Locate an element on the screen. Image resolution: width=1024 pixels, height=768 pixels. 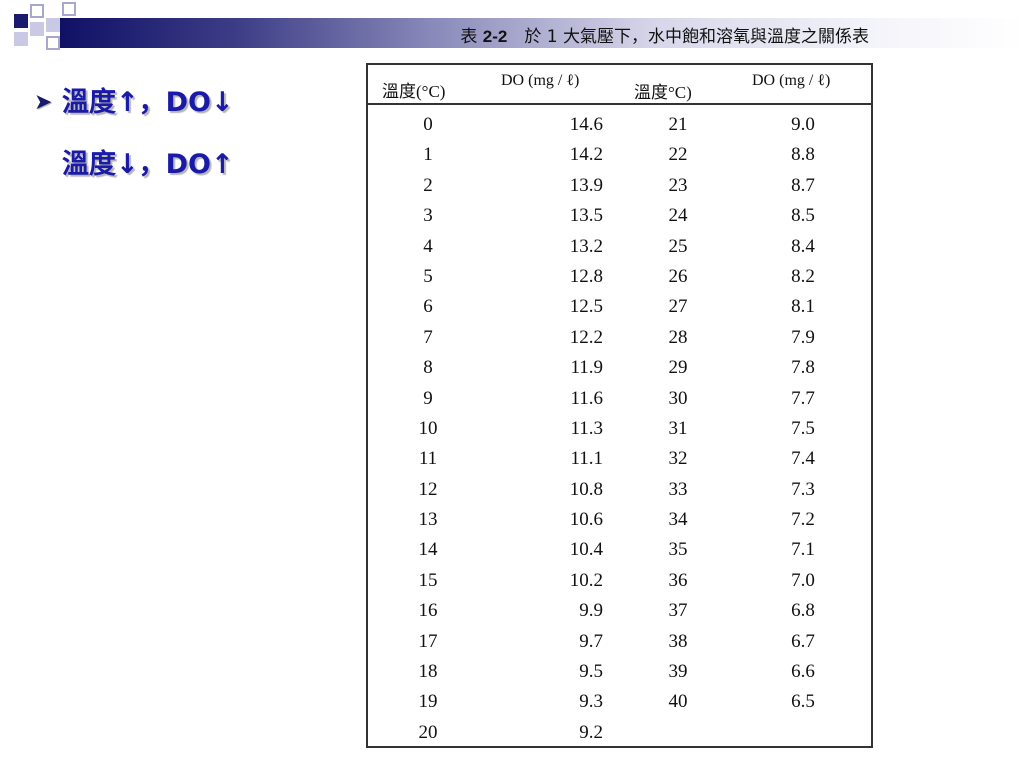
cell-temp-1: 16 is located at coordinates (428, 611).